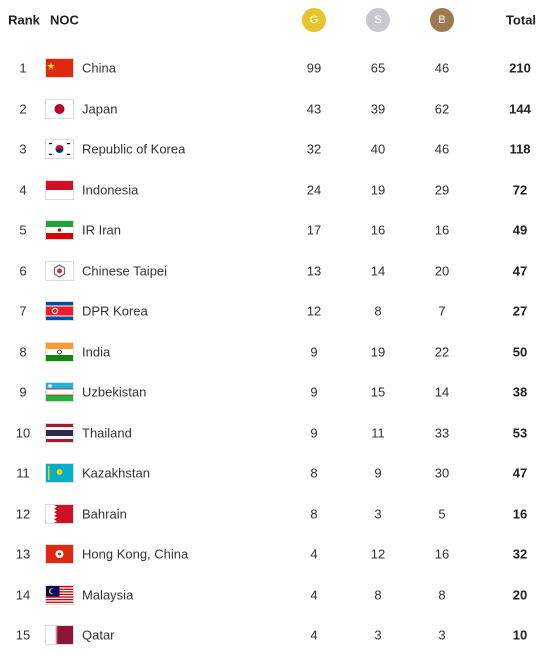 This screenshot has height=660, width=550. Describe the element at coordinates (110, 189) in the screenshot. I see `country-name: Indonesia` at that location.